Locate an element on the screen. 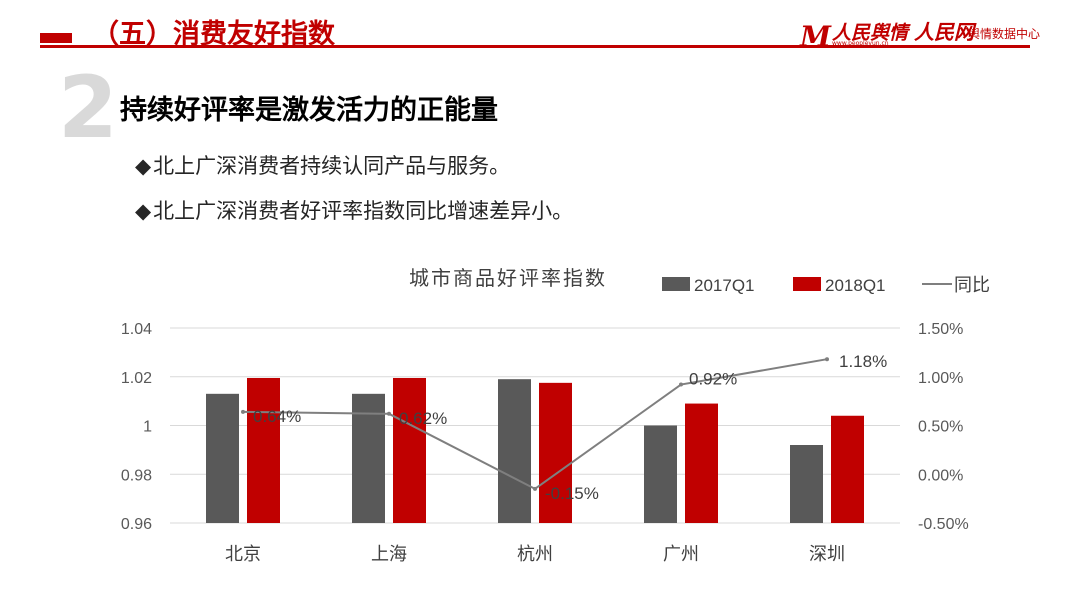 The height and width of the screenshot is (606, 1080). x-tick-label: 杭州 is located at coordinates (535, 554).